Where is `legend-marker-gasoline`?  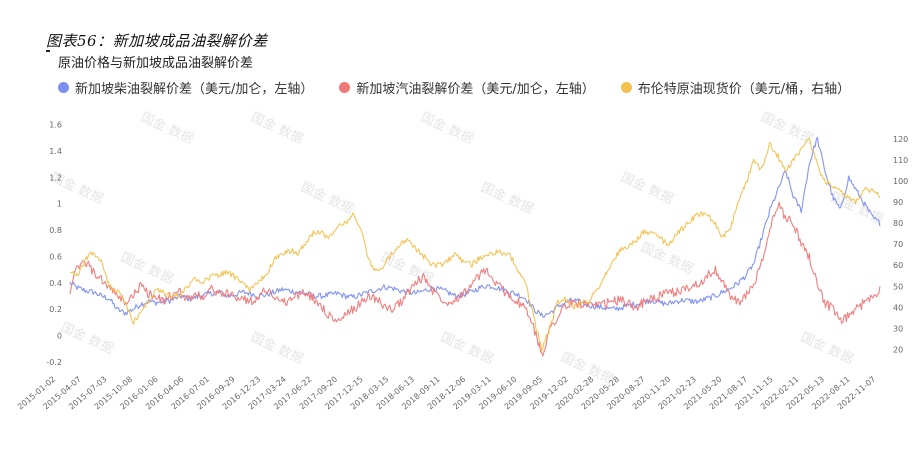 legend-marker-gasoline is located at coordinates (345, 87).